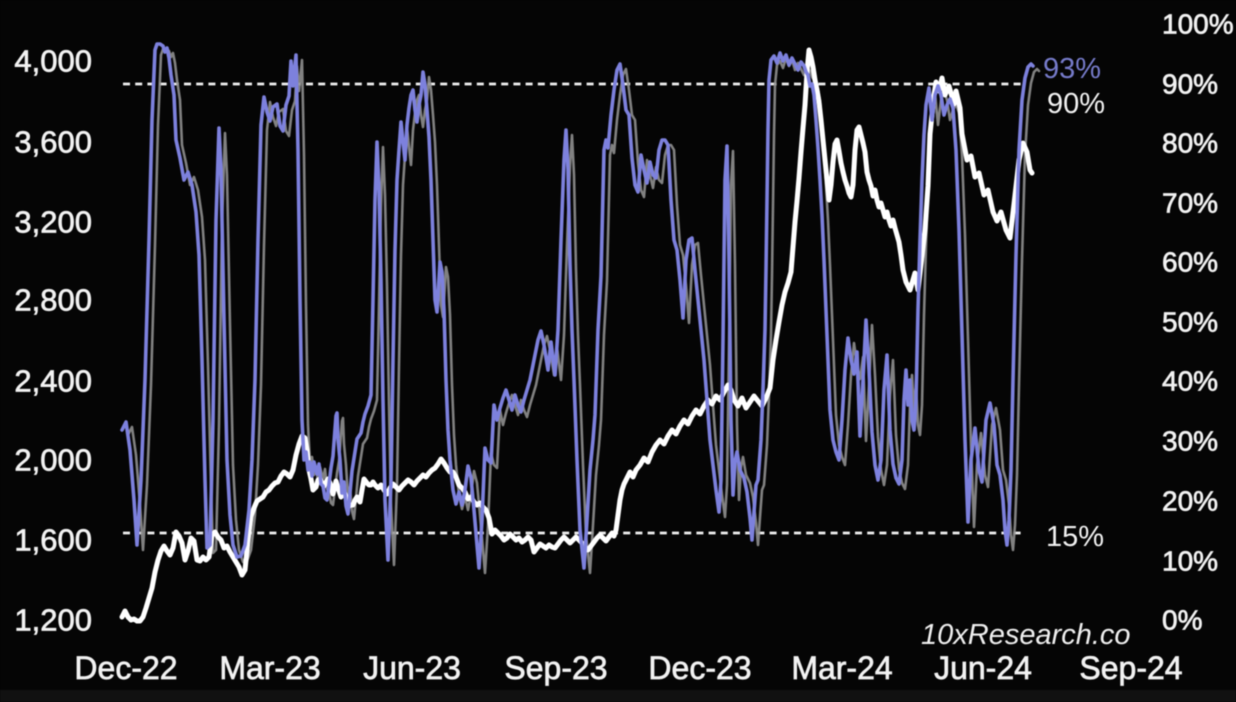  I want to click on svg-text: 30%, so click(1190, 441).